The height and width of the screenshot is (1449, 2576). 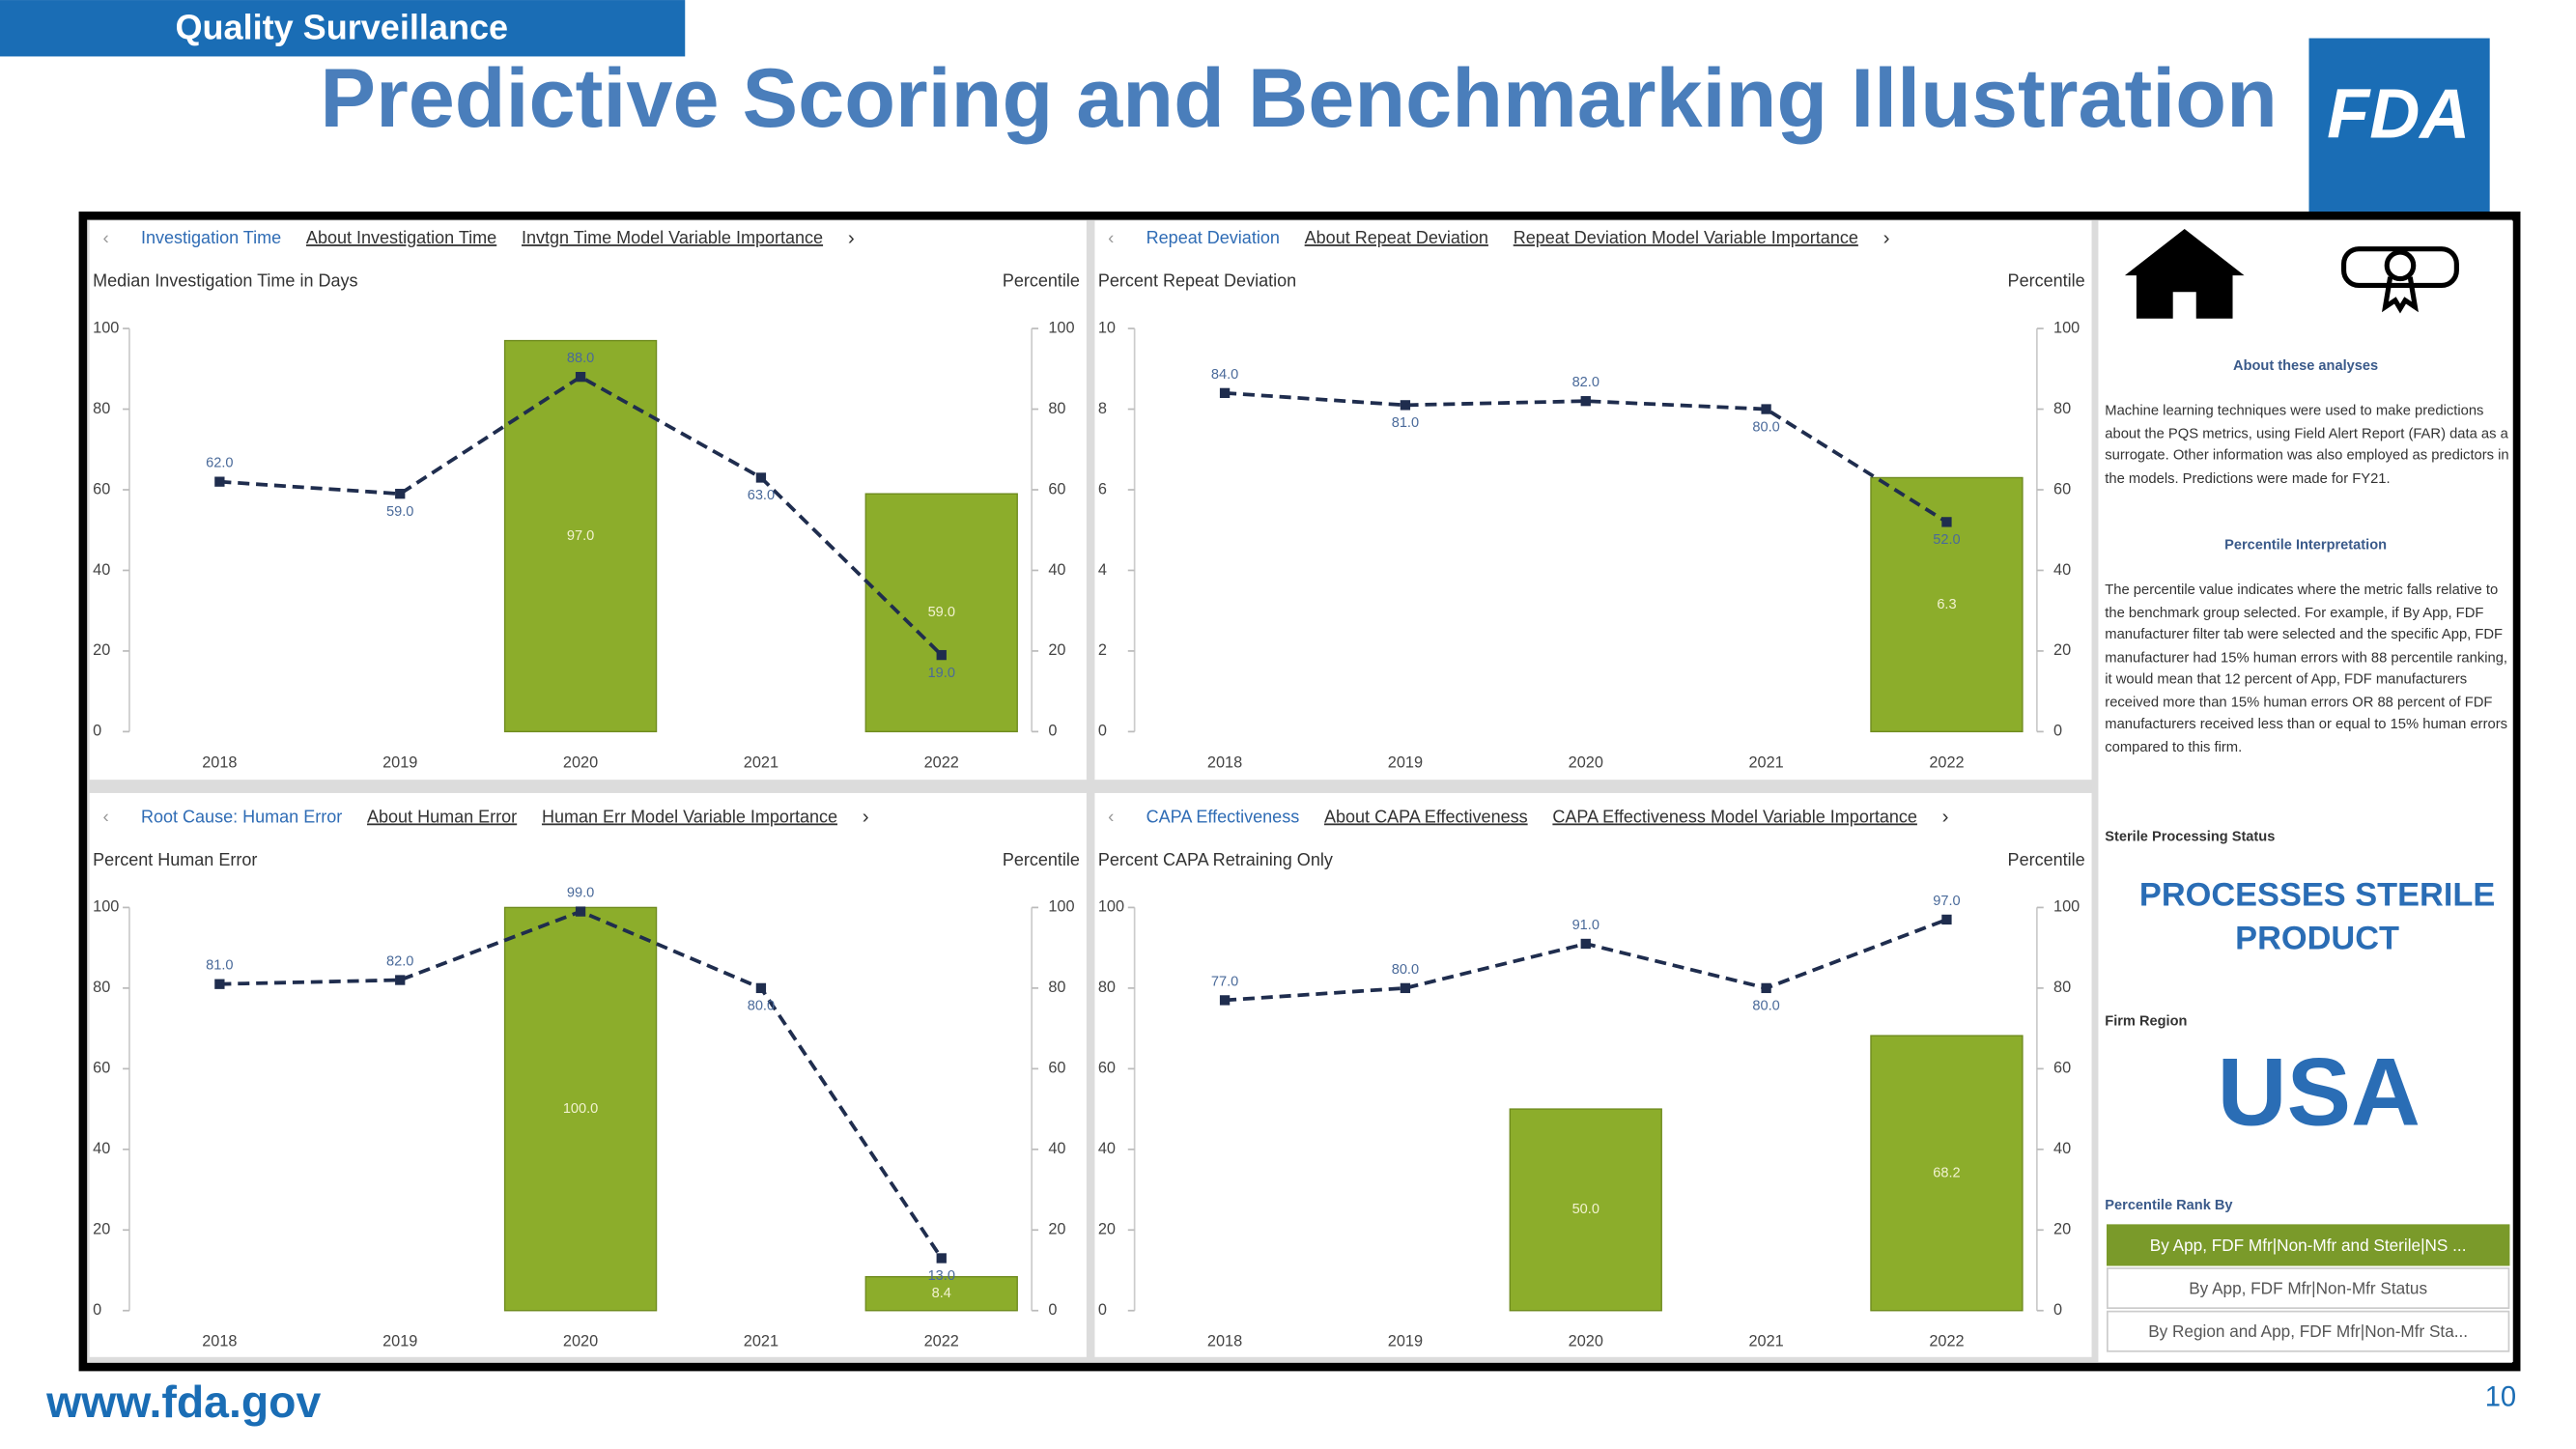 I want to click on tab: CAPA Effectiveness, so click(x=1223, y=816).